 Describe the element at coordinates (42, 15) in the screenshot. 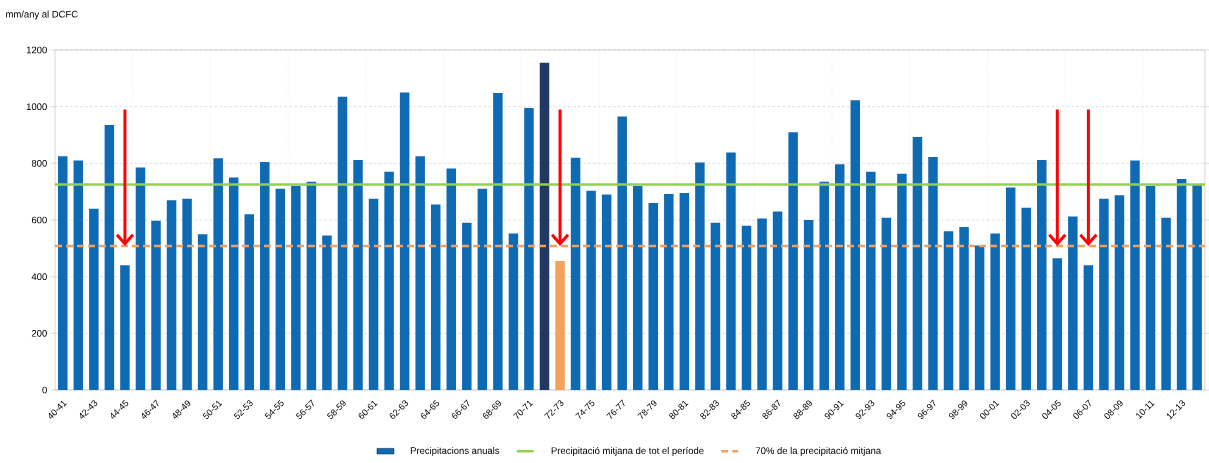

I see `y-axis-title: mm/any al DCFC` at that location.